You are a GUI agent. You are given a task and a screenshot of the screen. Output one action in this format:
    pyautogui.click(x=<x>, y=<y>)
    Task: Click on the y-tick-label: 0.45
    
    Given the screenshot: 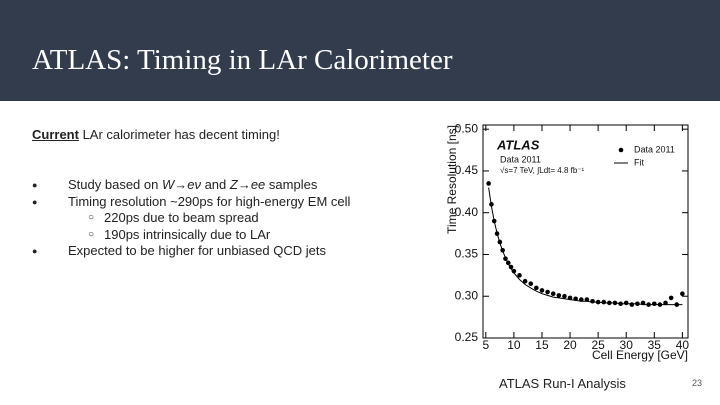 What is the action you would take?
    pyautogui.click(x=467, y=170)
    